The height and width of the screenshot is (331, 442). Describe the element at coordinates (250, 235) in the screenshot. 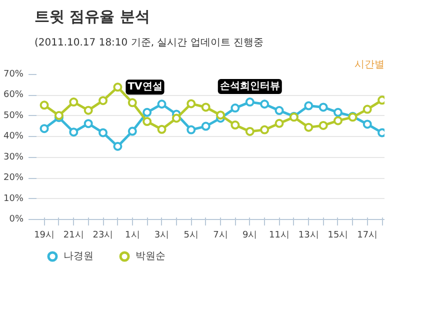

I see `x-tick-label: 9시` at that location.